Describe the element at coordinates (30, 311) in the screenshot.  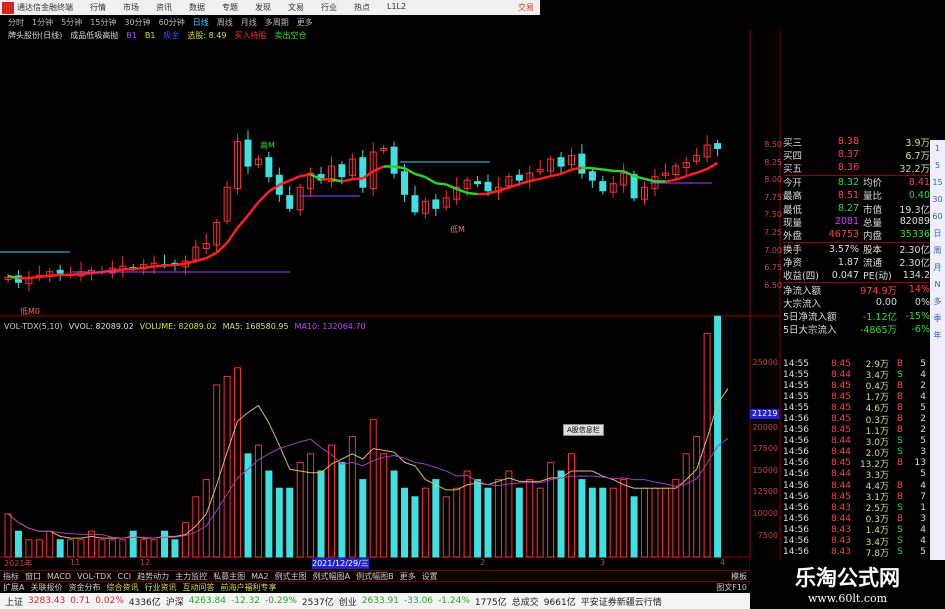
I see `left-low-label: 低M0` at that location.